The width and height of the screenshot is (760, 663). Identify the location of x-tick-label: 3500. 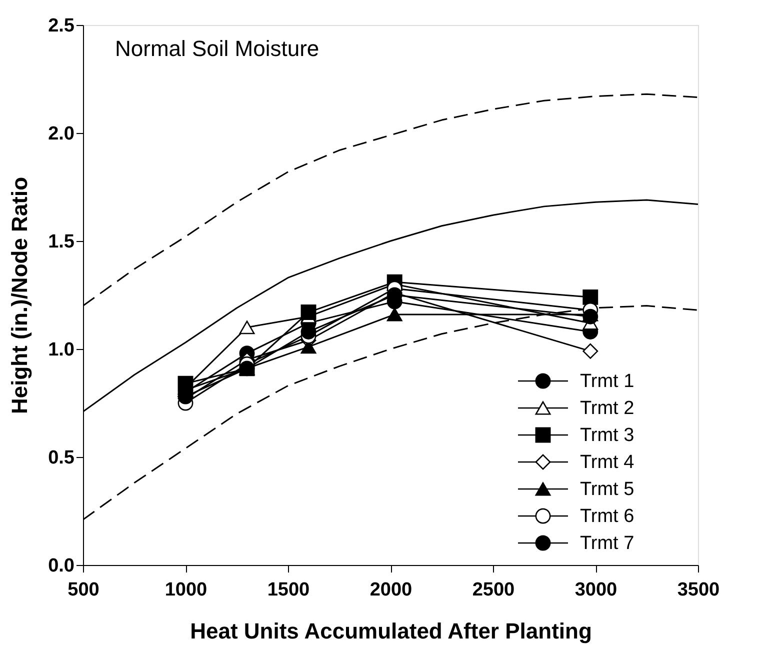
(698, 590).